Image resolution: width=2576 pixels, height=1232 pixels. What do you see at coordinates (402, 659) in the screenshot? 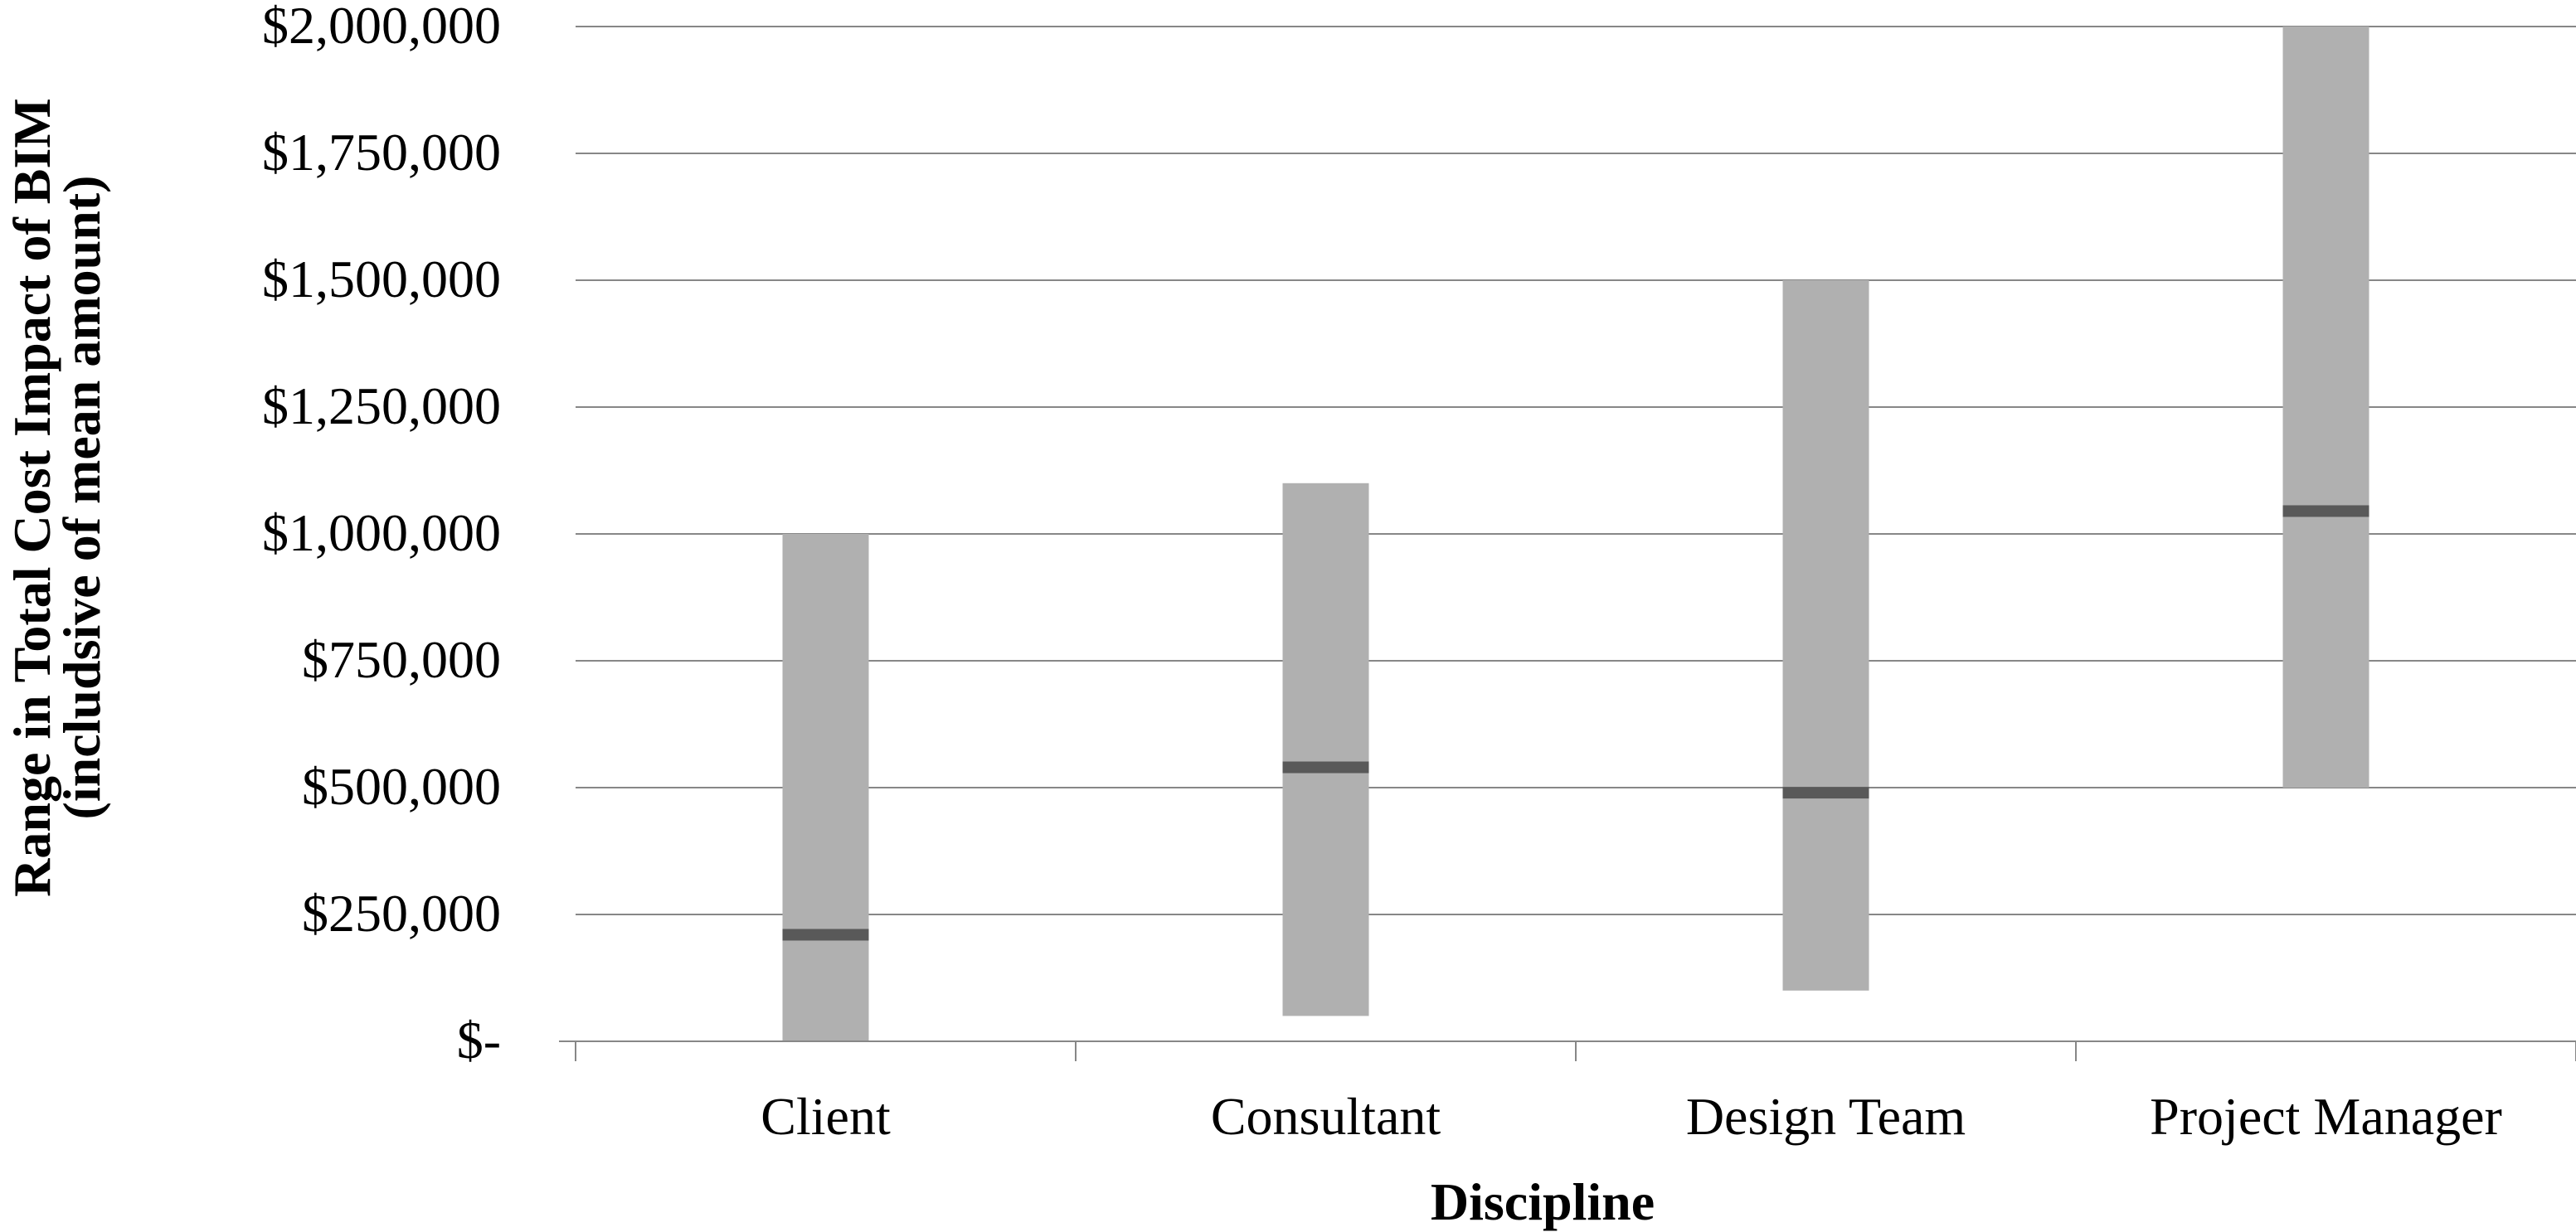
I see `y-tick-label: $750,000` at bounding box center [402, 659].